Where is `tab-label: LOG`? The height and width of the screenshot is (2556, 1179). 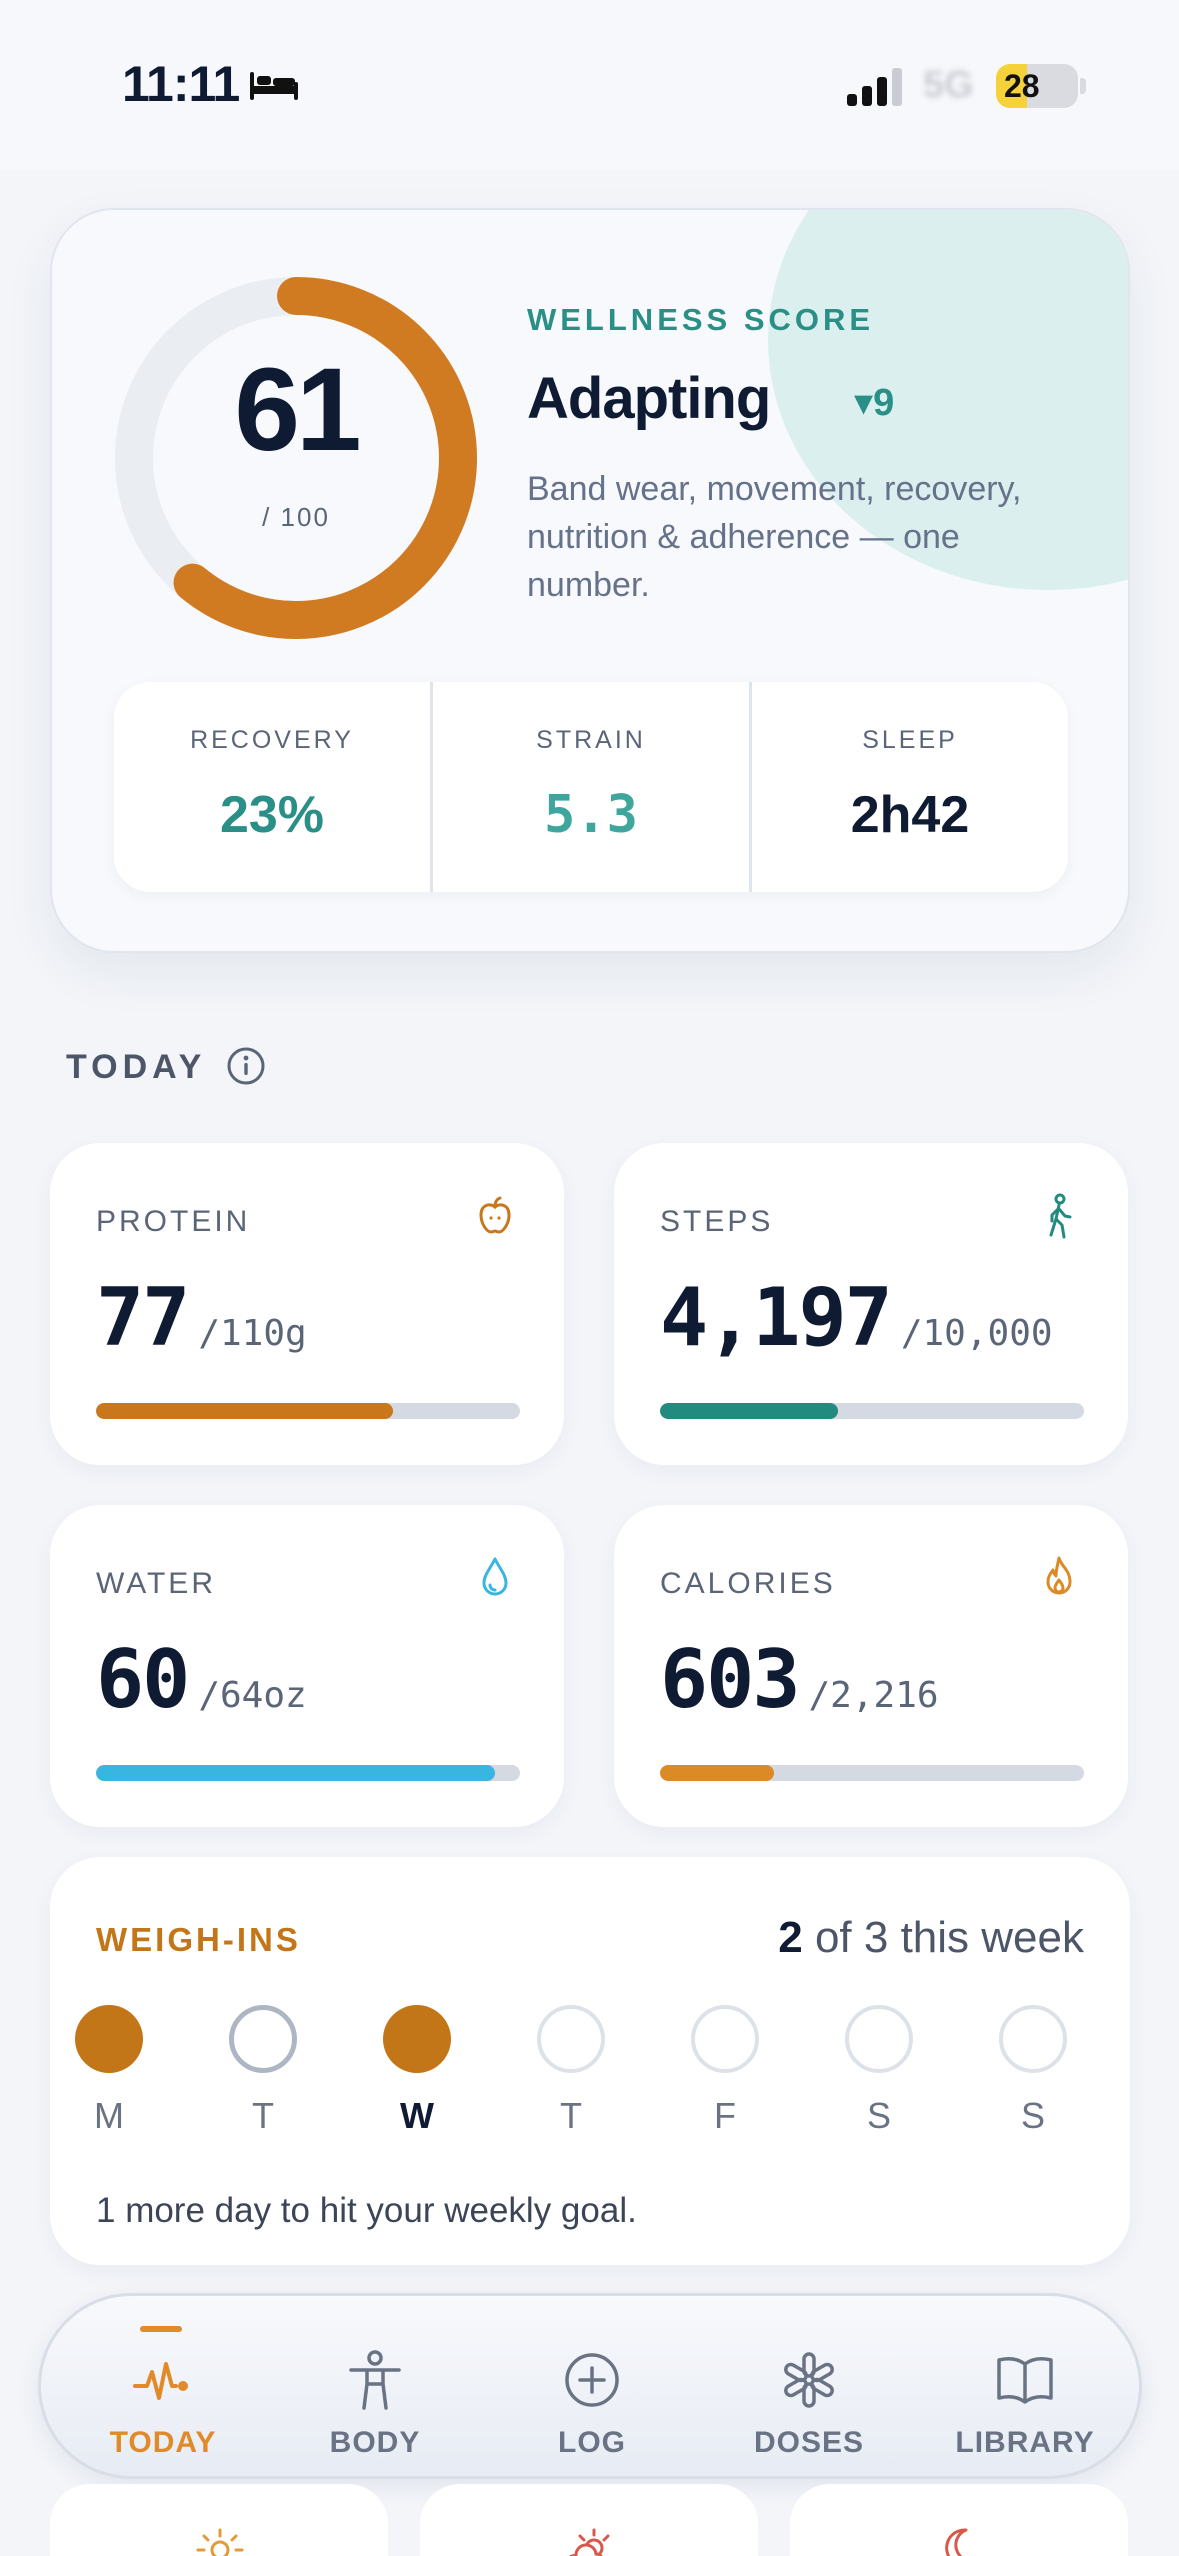
tab-label: LOG is located at coordinates (592, 2442).